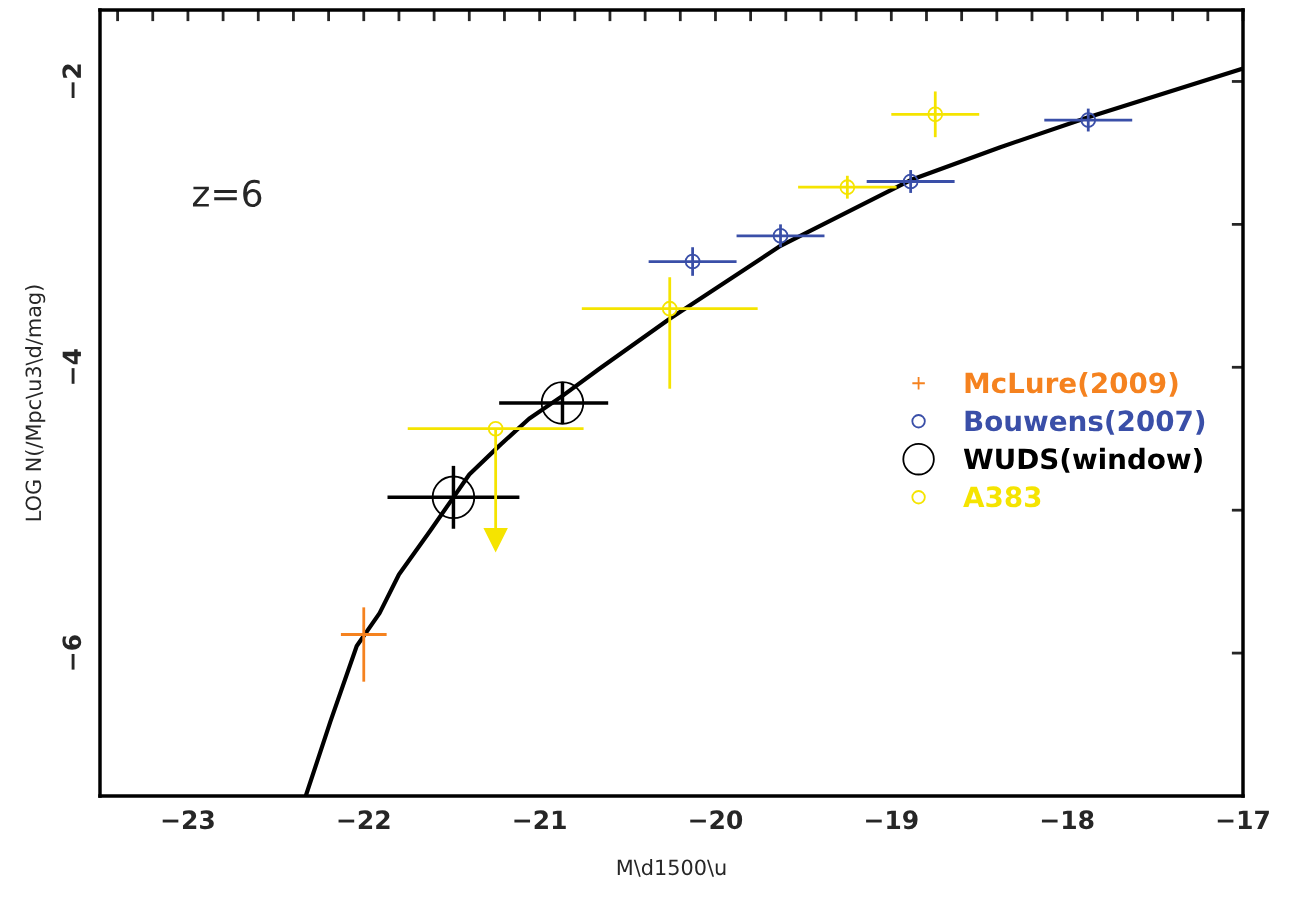 The height and width of the screenshot is (897, 1290). What do you see at coordinates (71, 366) in the screenshot?
I see `y-tick-label: −4` at bounding box center [71, 366].